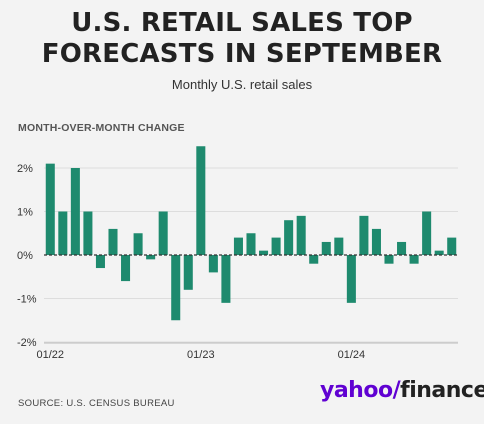  I want to click on y-axis-label: MONTH-OVER-MONTH CHANGE, so click(101, 128).